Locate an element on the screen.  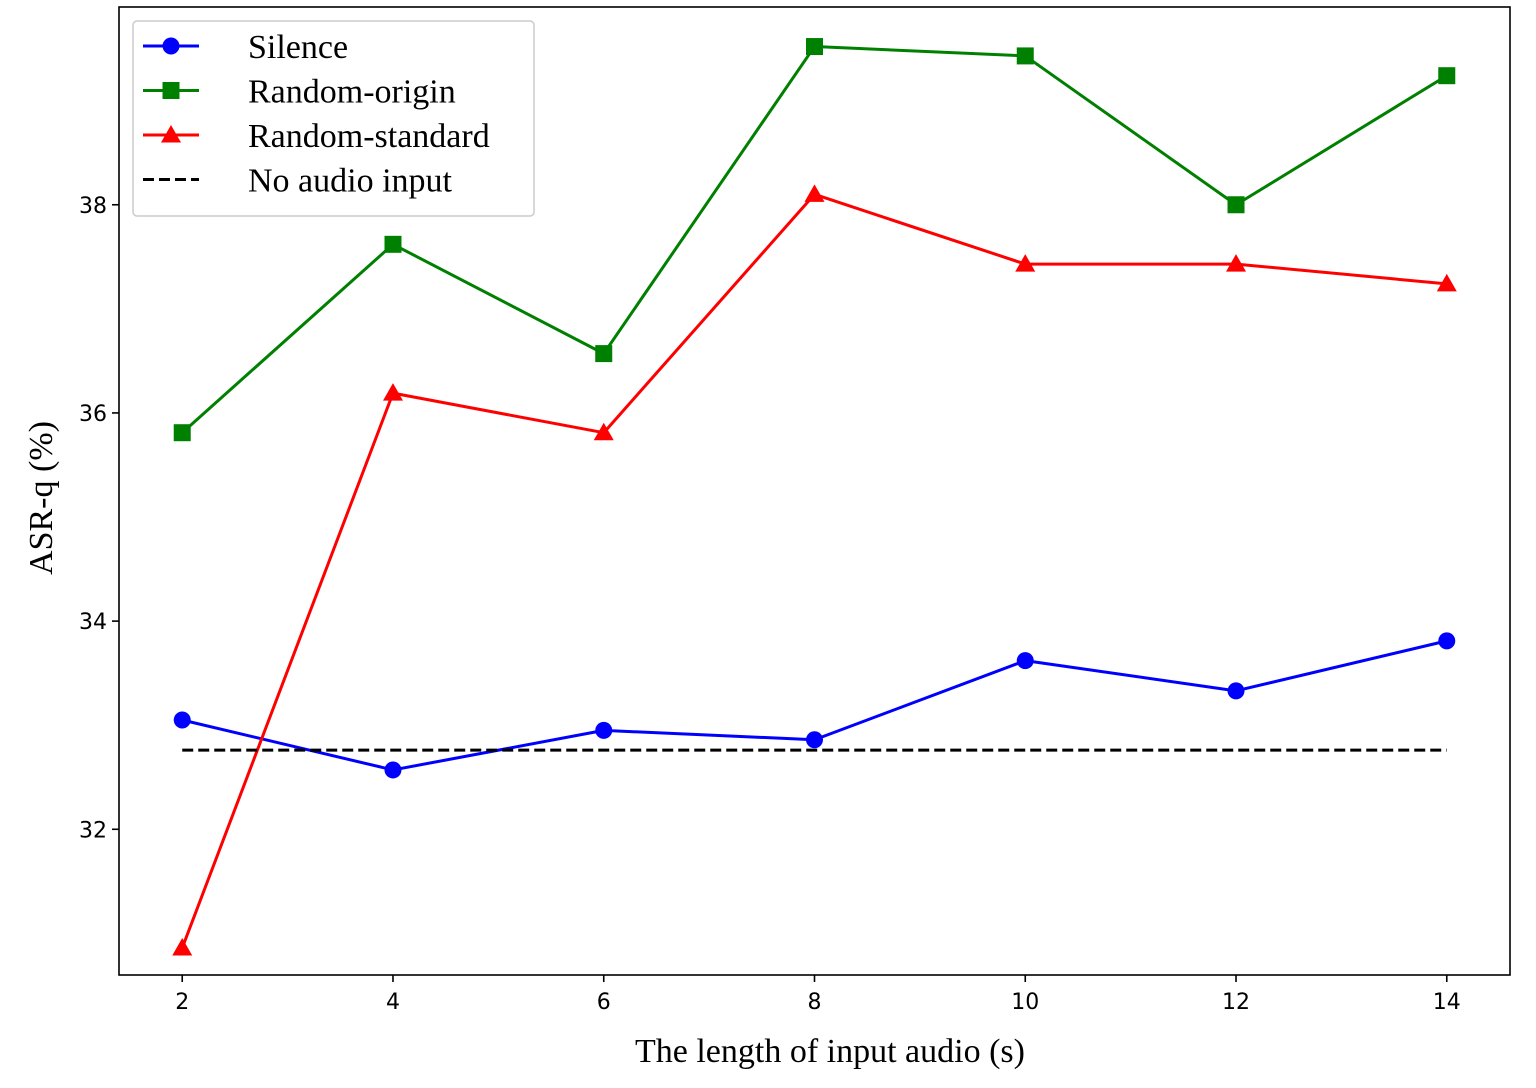
y-axis: 32 34 36 38 is located at coordinates (99, 518).